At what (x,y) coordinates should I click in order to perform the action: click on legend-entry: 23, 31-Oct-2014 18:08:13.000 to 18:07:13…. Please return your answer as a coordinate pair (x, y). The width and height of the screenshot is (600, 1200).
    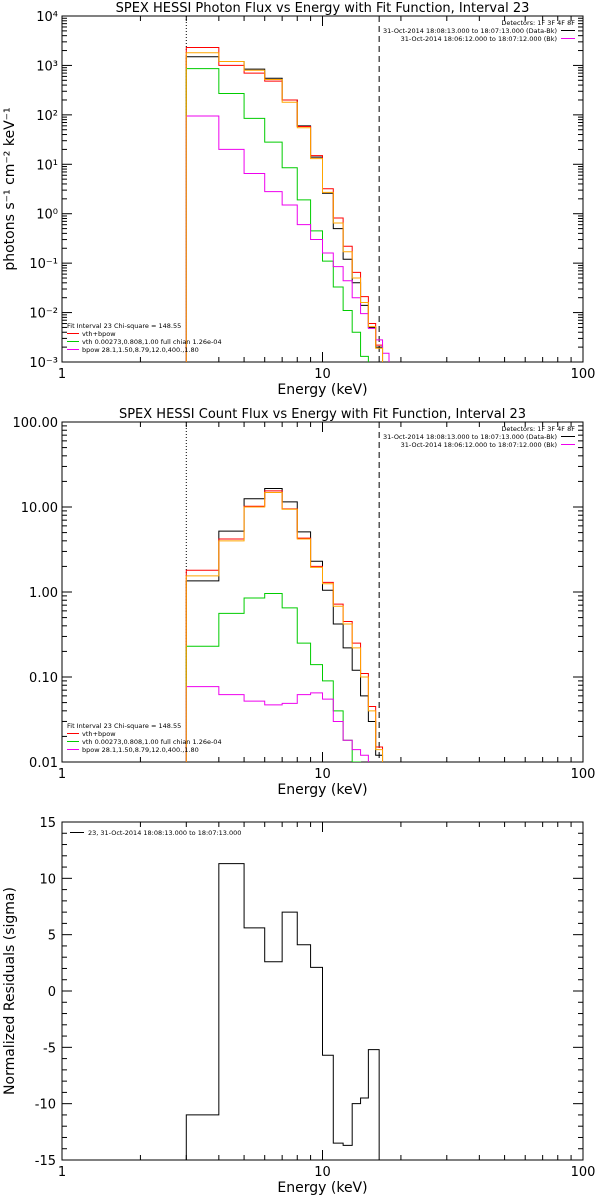
    Looking at the image, I should click on (164, 833).